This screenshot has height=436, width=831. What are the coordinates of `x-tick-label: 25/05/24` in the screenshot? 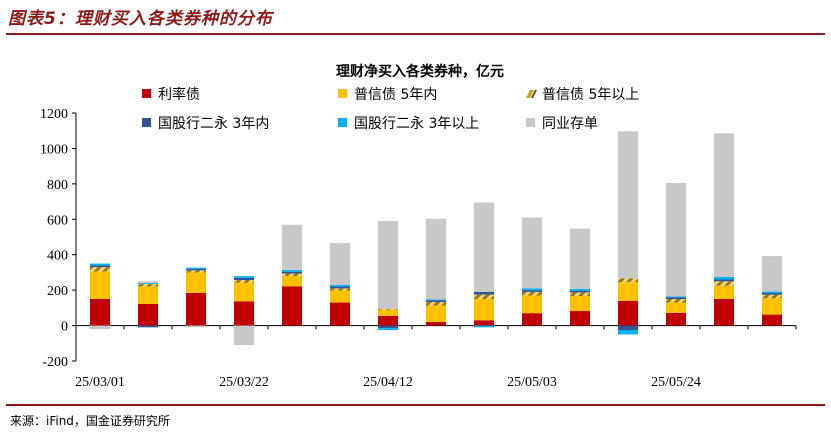 It's located at (676, 382).